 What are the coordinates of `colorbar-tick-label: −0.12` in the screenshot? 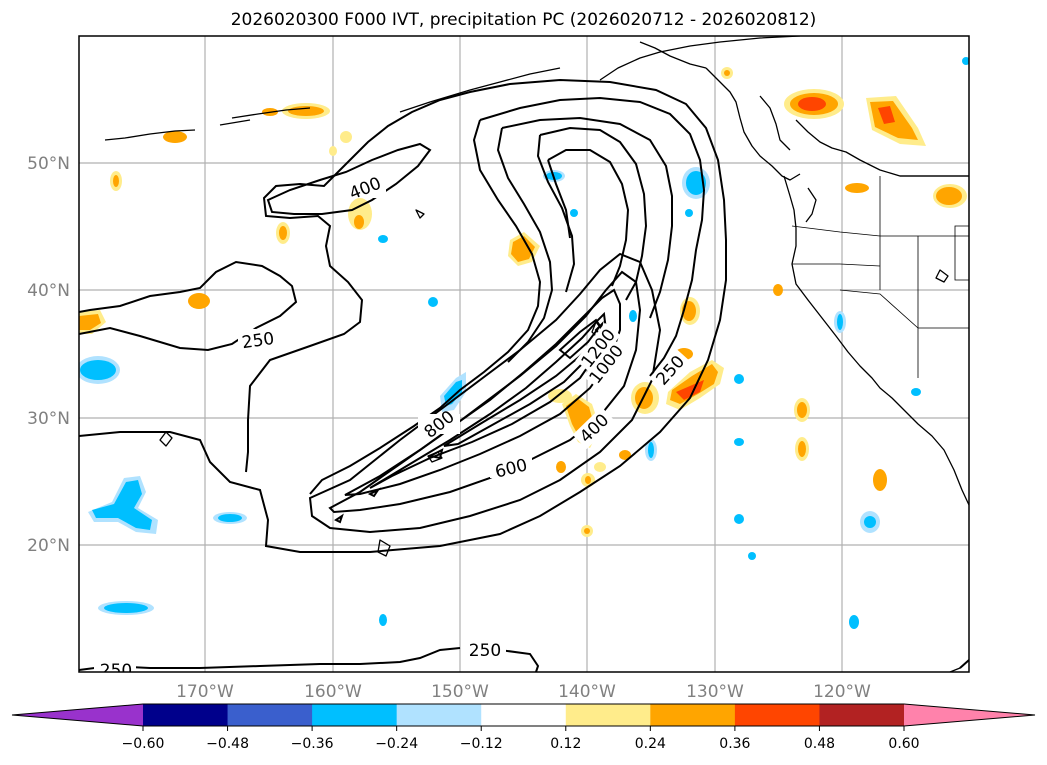 It's located at (481, 744).